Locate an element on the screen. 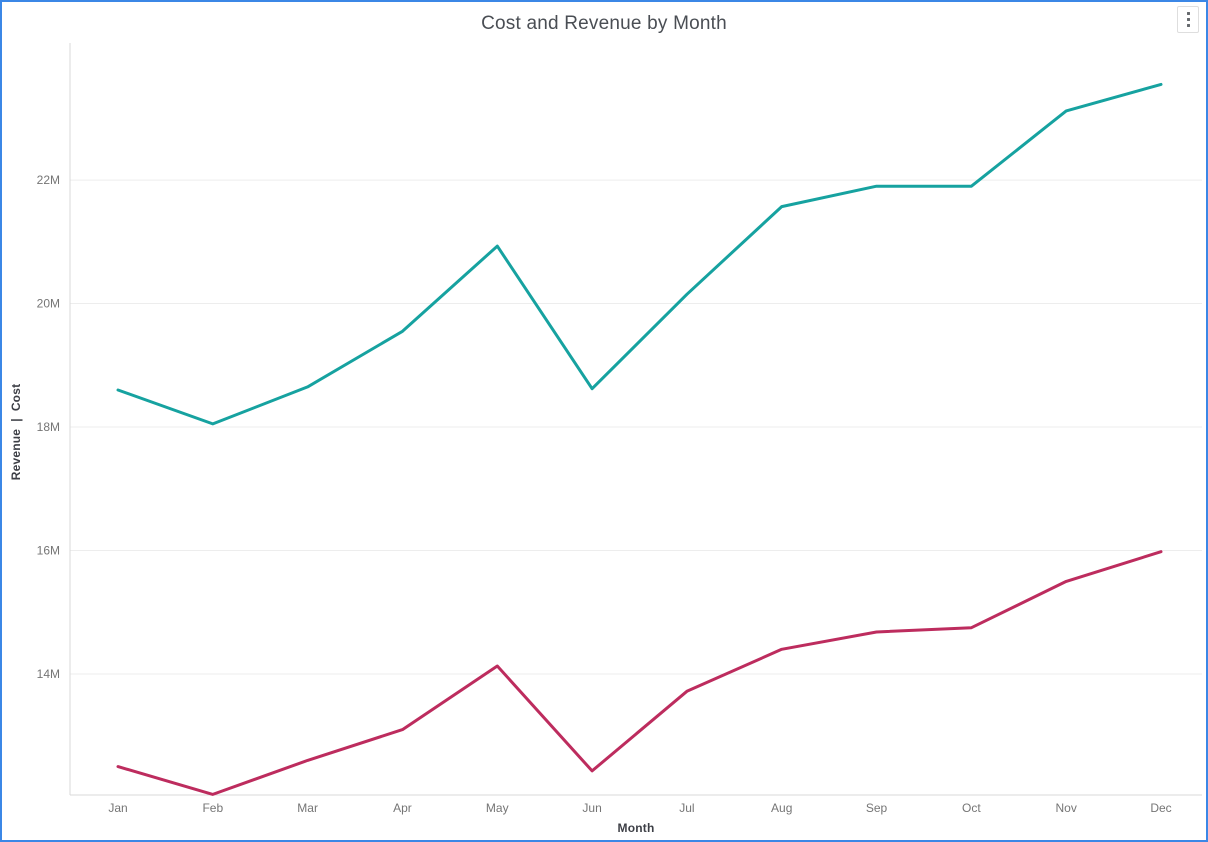 This screenshot has height=842, width=1208. x-tick-label: Aug is located at coordinates (781, 808).